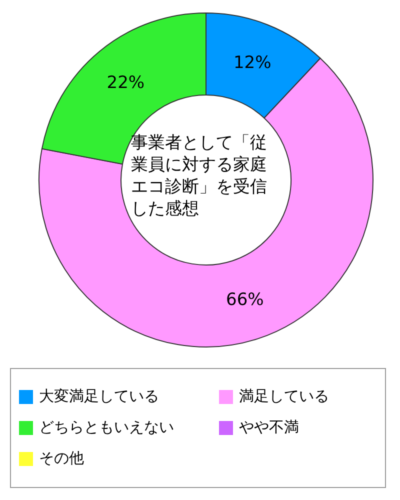 The width and height of the screenshot is (400, 500). Describe the element at coordinates (199, 176) in the screenshot. I see `text: 事業者として「従業員に対する家庭エコ診断」を受信した感想` at that location.